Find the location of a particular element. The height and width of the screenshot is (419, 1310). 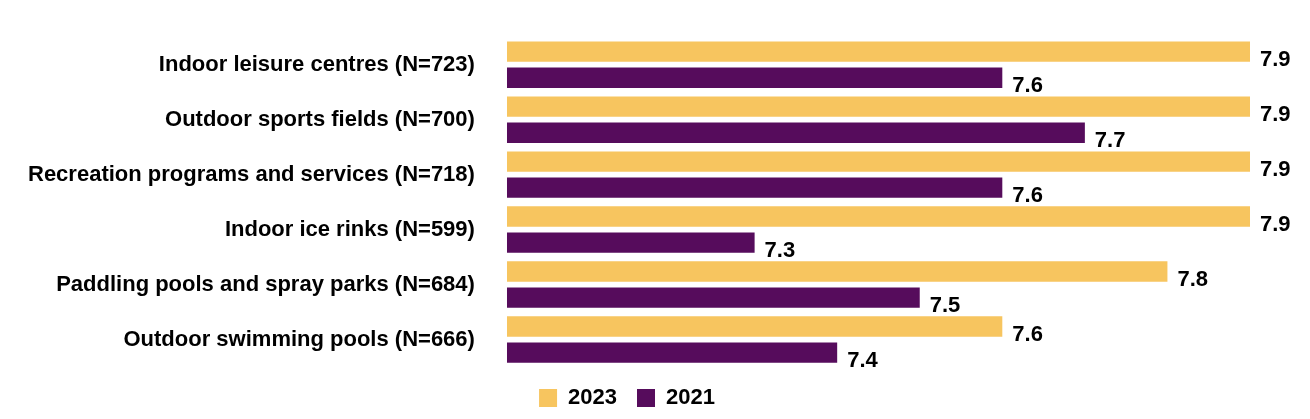

data-label: 7.3 is located at coordinates (780, 249).